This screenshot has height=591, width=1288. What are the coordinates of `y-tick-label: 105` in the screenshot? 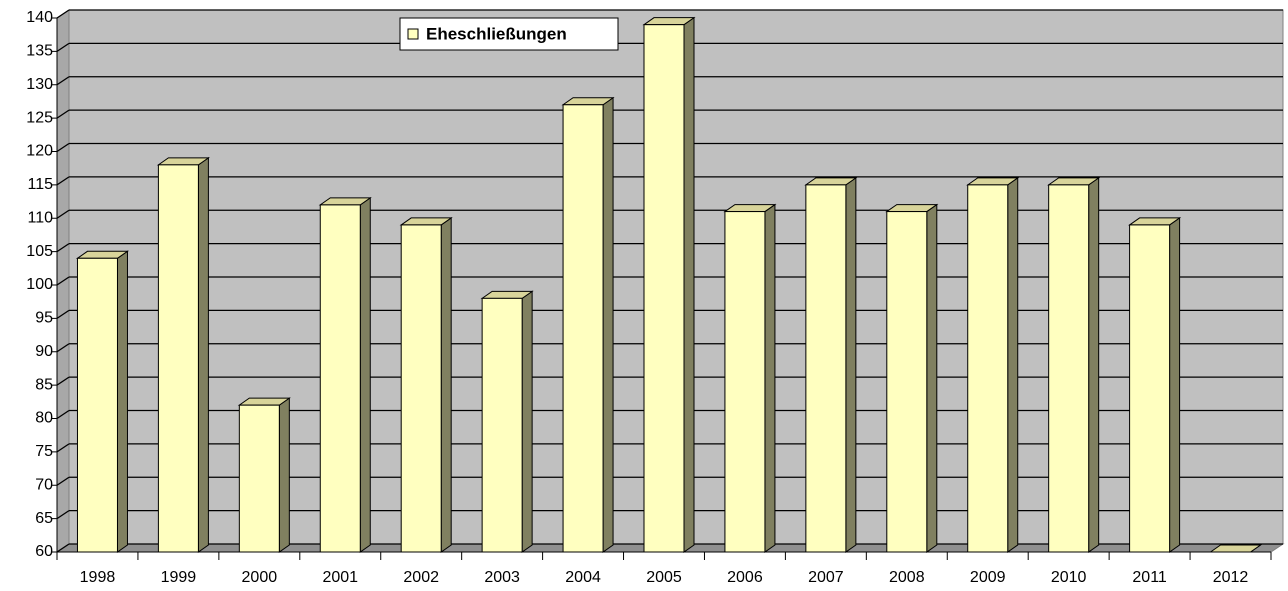 It's located at (39, 251).